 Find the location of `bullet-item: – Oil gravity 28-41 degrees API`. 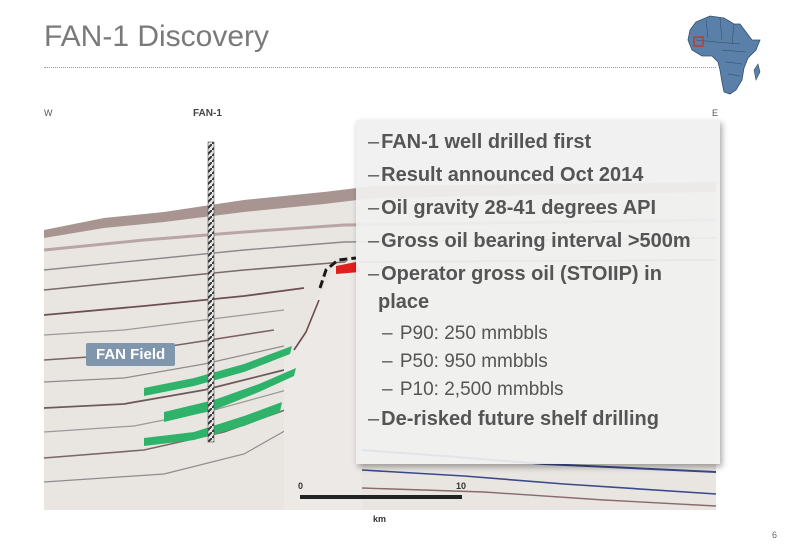

bullet-item: – Oil gravity 28-41 degrees API is located at coordinates (512, 208).